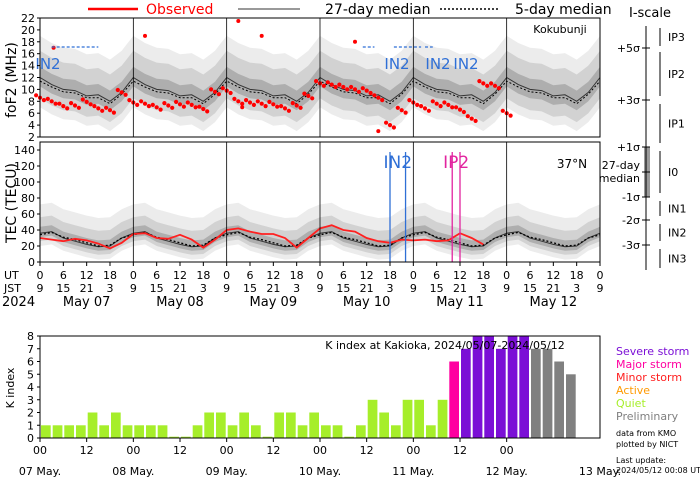 This screenshot has width=700, height=487. What do you see at coordinates (647, 444) in the screenshot?
I see `kindex-note: plotted by NICT` at bounding box center [647, 444].